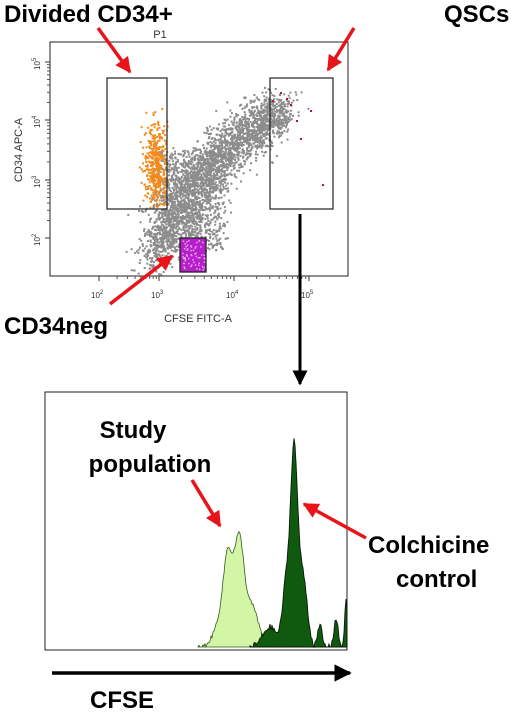  I want to click on y-axis-label: CD34 APC-A, so click(19, 149).